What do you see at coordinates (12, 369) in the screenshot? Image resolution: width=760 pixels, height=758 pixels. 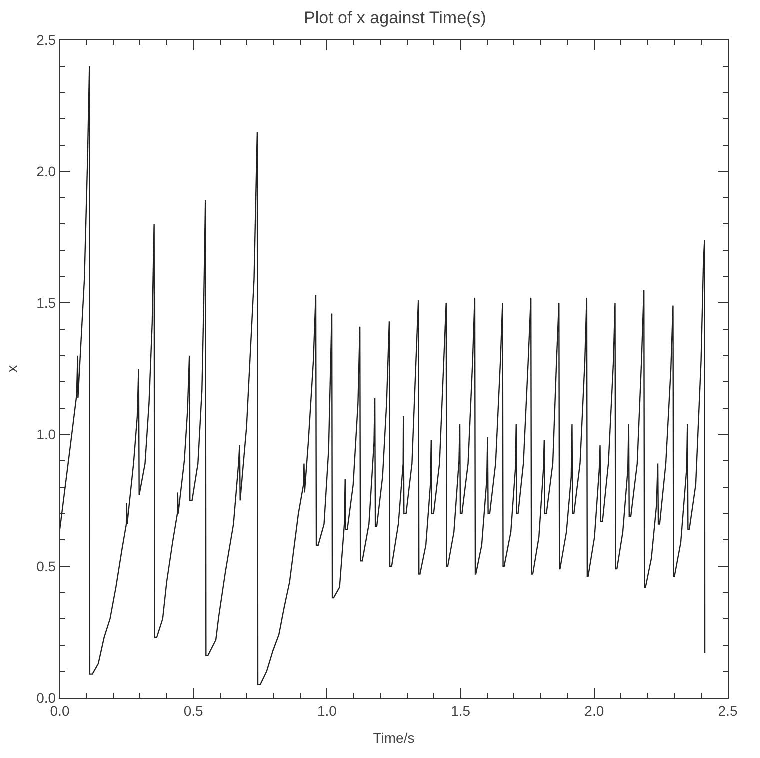 I see `y-axis-title: x` at bounding box center [12, 369].